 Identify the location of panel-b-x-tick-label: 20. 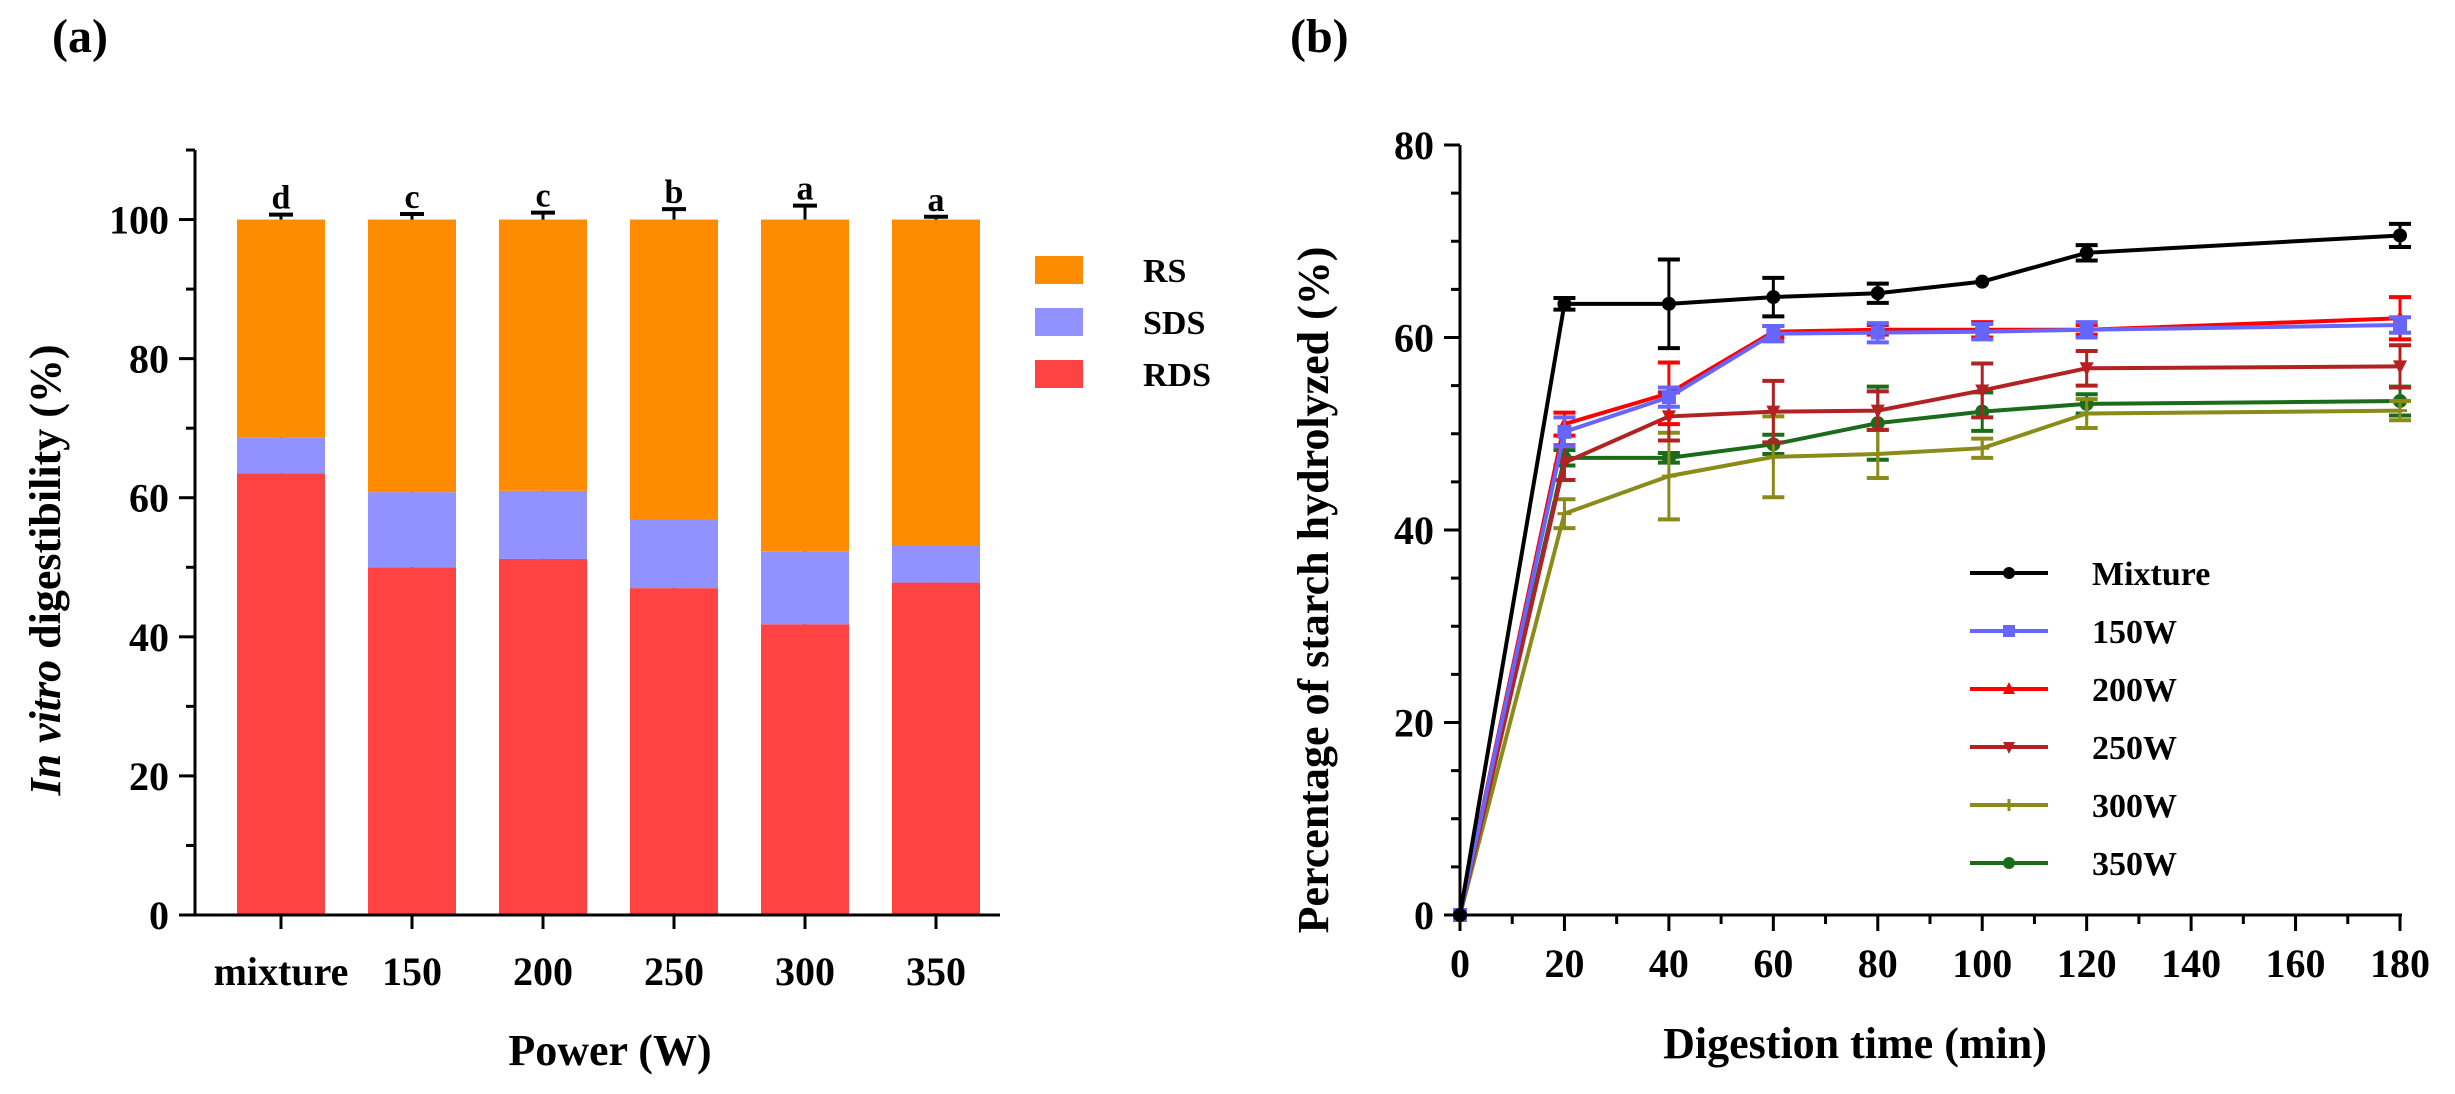
(1564, 963).